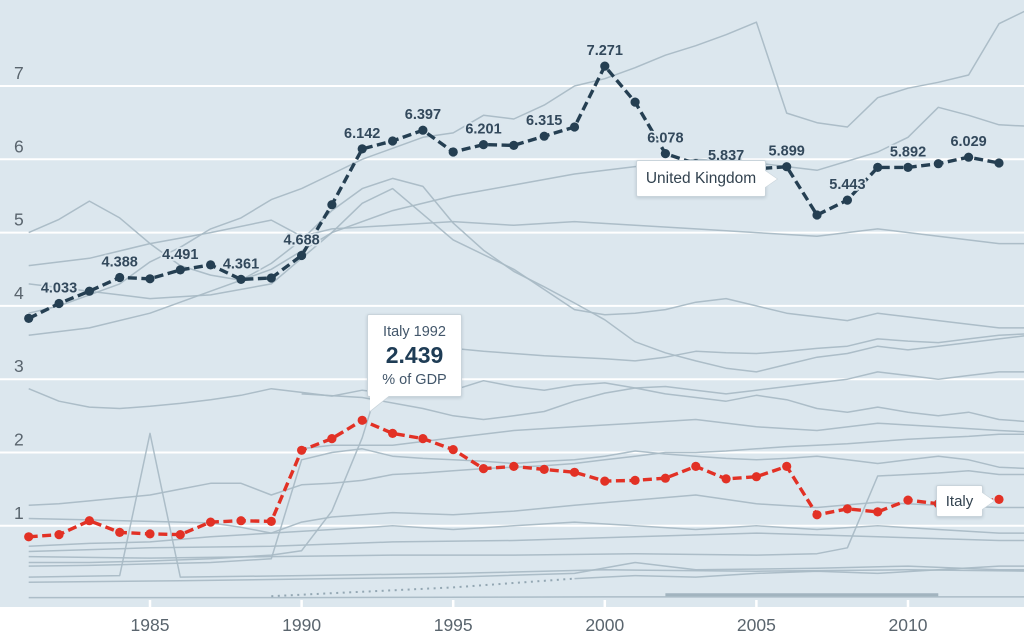  I want to click on data-point-united-kingdom-2009, so click(878, 167).